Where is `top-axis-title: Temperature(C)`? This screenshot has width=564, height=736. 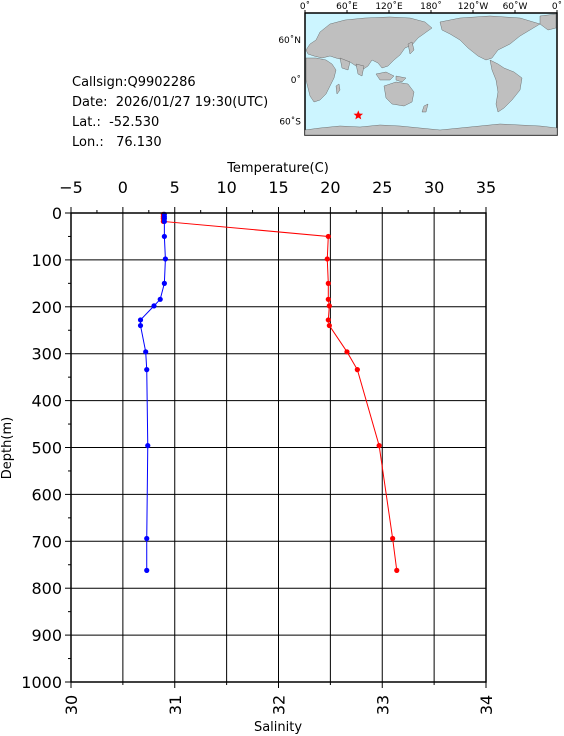 top-axis-title: Temperature(C) is located at coordinates (277, 168).